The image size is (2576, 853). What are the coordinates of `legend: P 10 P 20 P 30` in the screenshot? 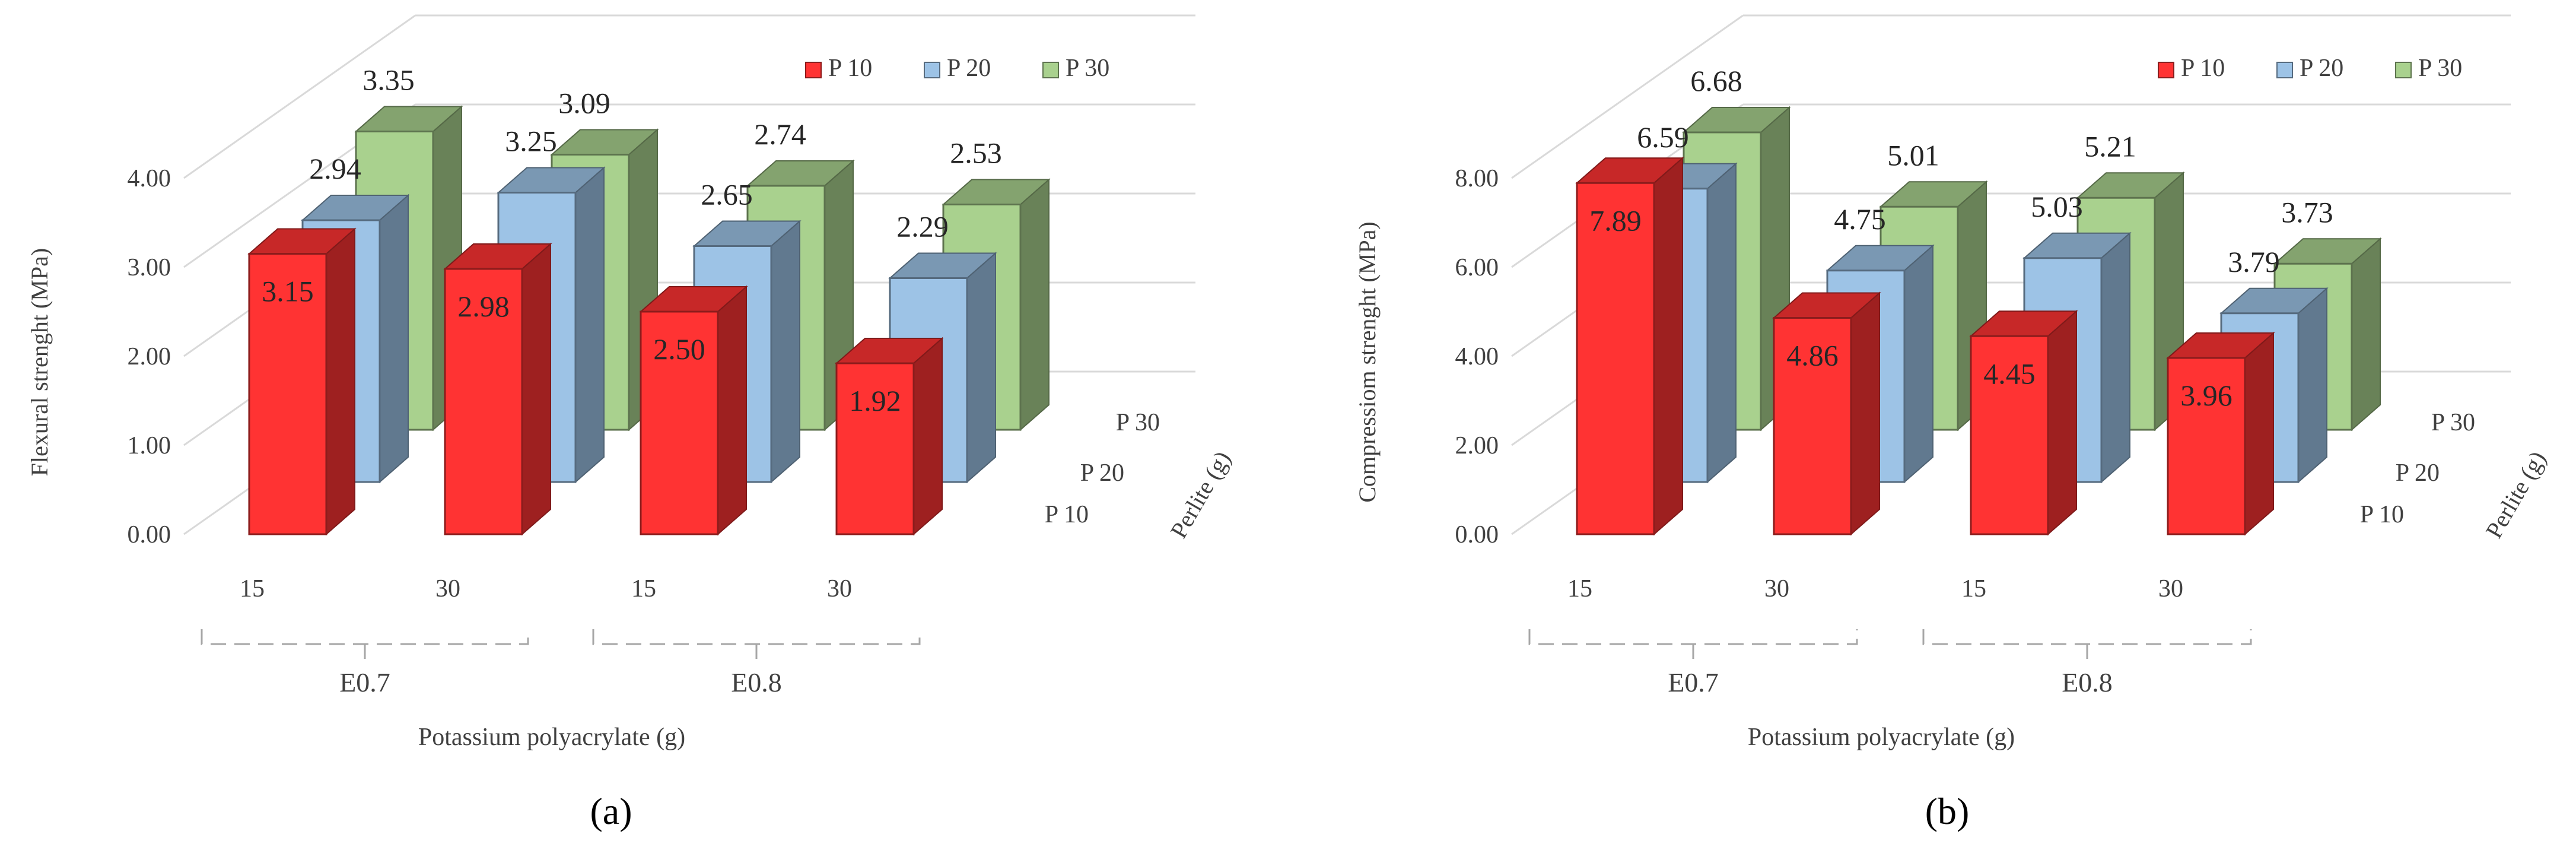 It's located at (2310, 68).